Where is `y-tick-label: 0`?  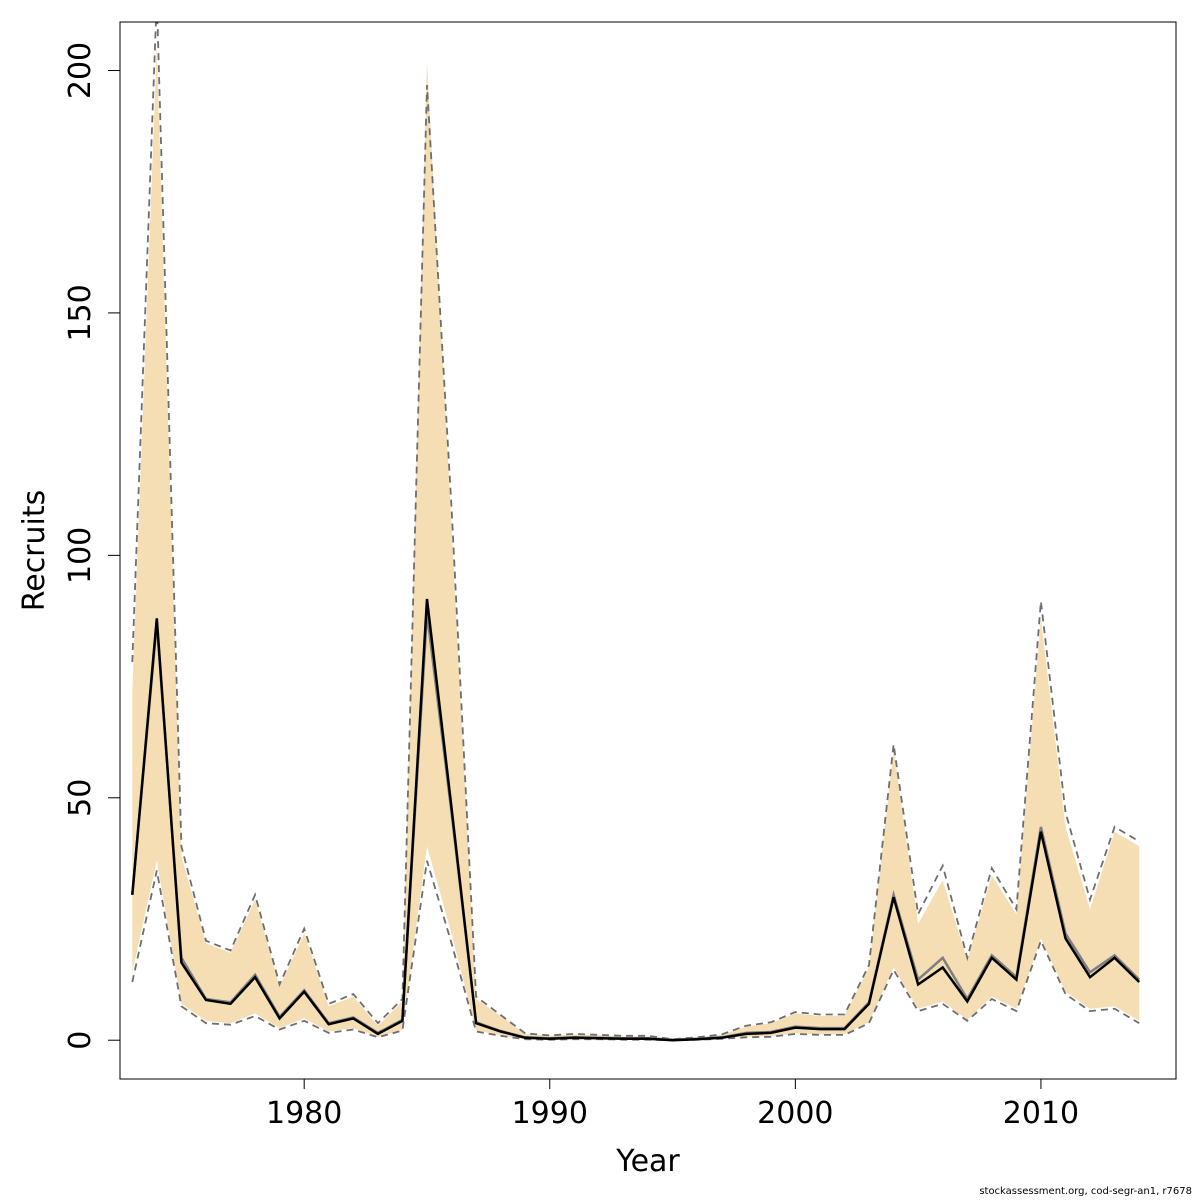
y-tick-label: 0 is located at coordinates (80, 1040).